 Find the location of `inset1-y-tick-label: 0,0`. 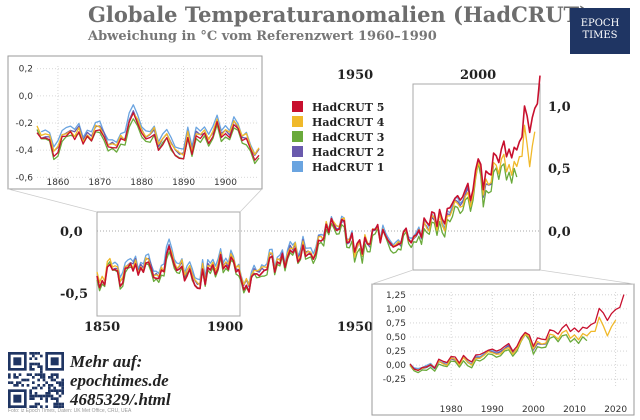

inset1-y-tick-label: 0,0 is located at coordinates (26, 97).